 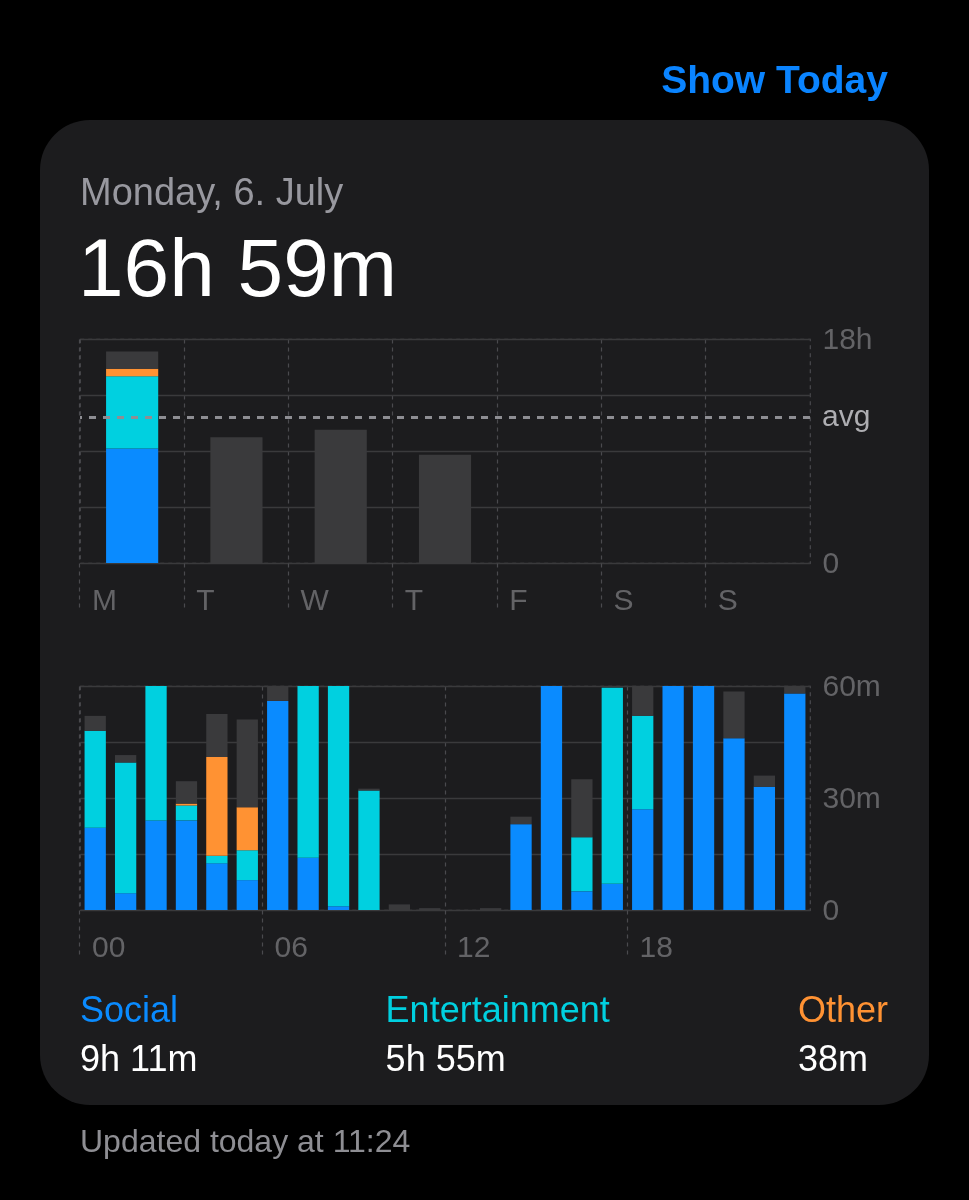 I want to click on y-tick-label: 60m, so click(x=851, y=685).